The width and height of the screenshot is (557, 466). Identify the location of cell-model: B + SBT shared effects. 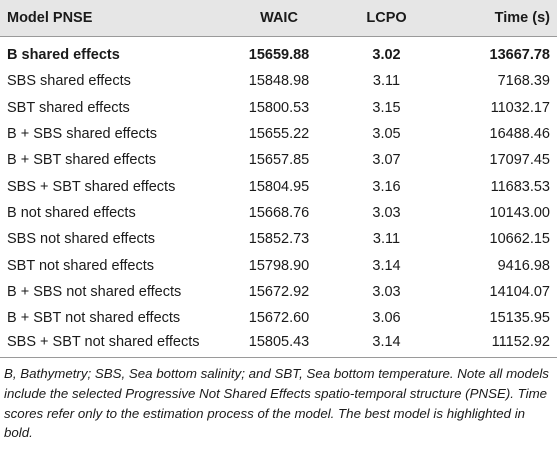
(81, 160).